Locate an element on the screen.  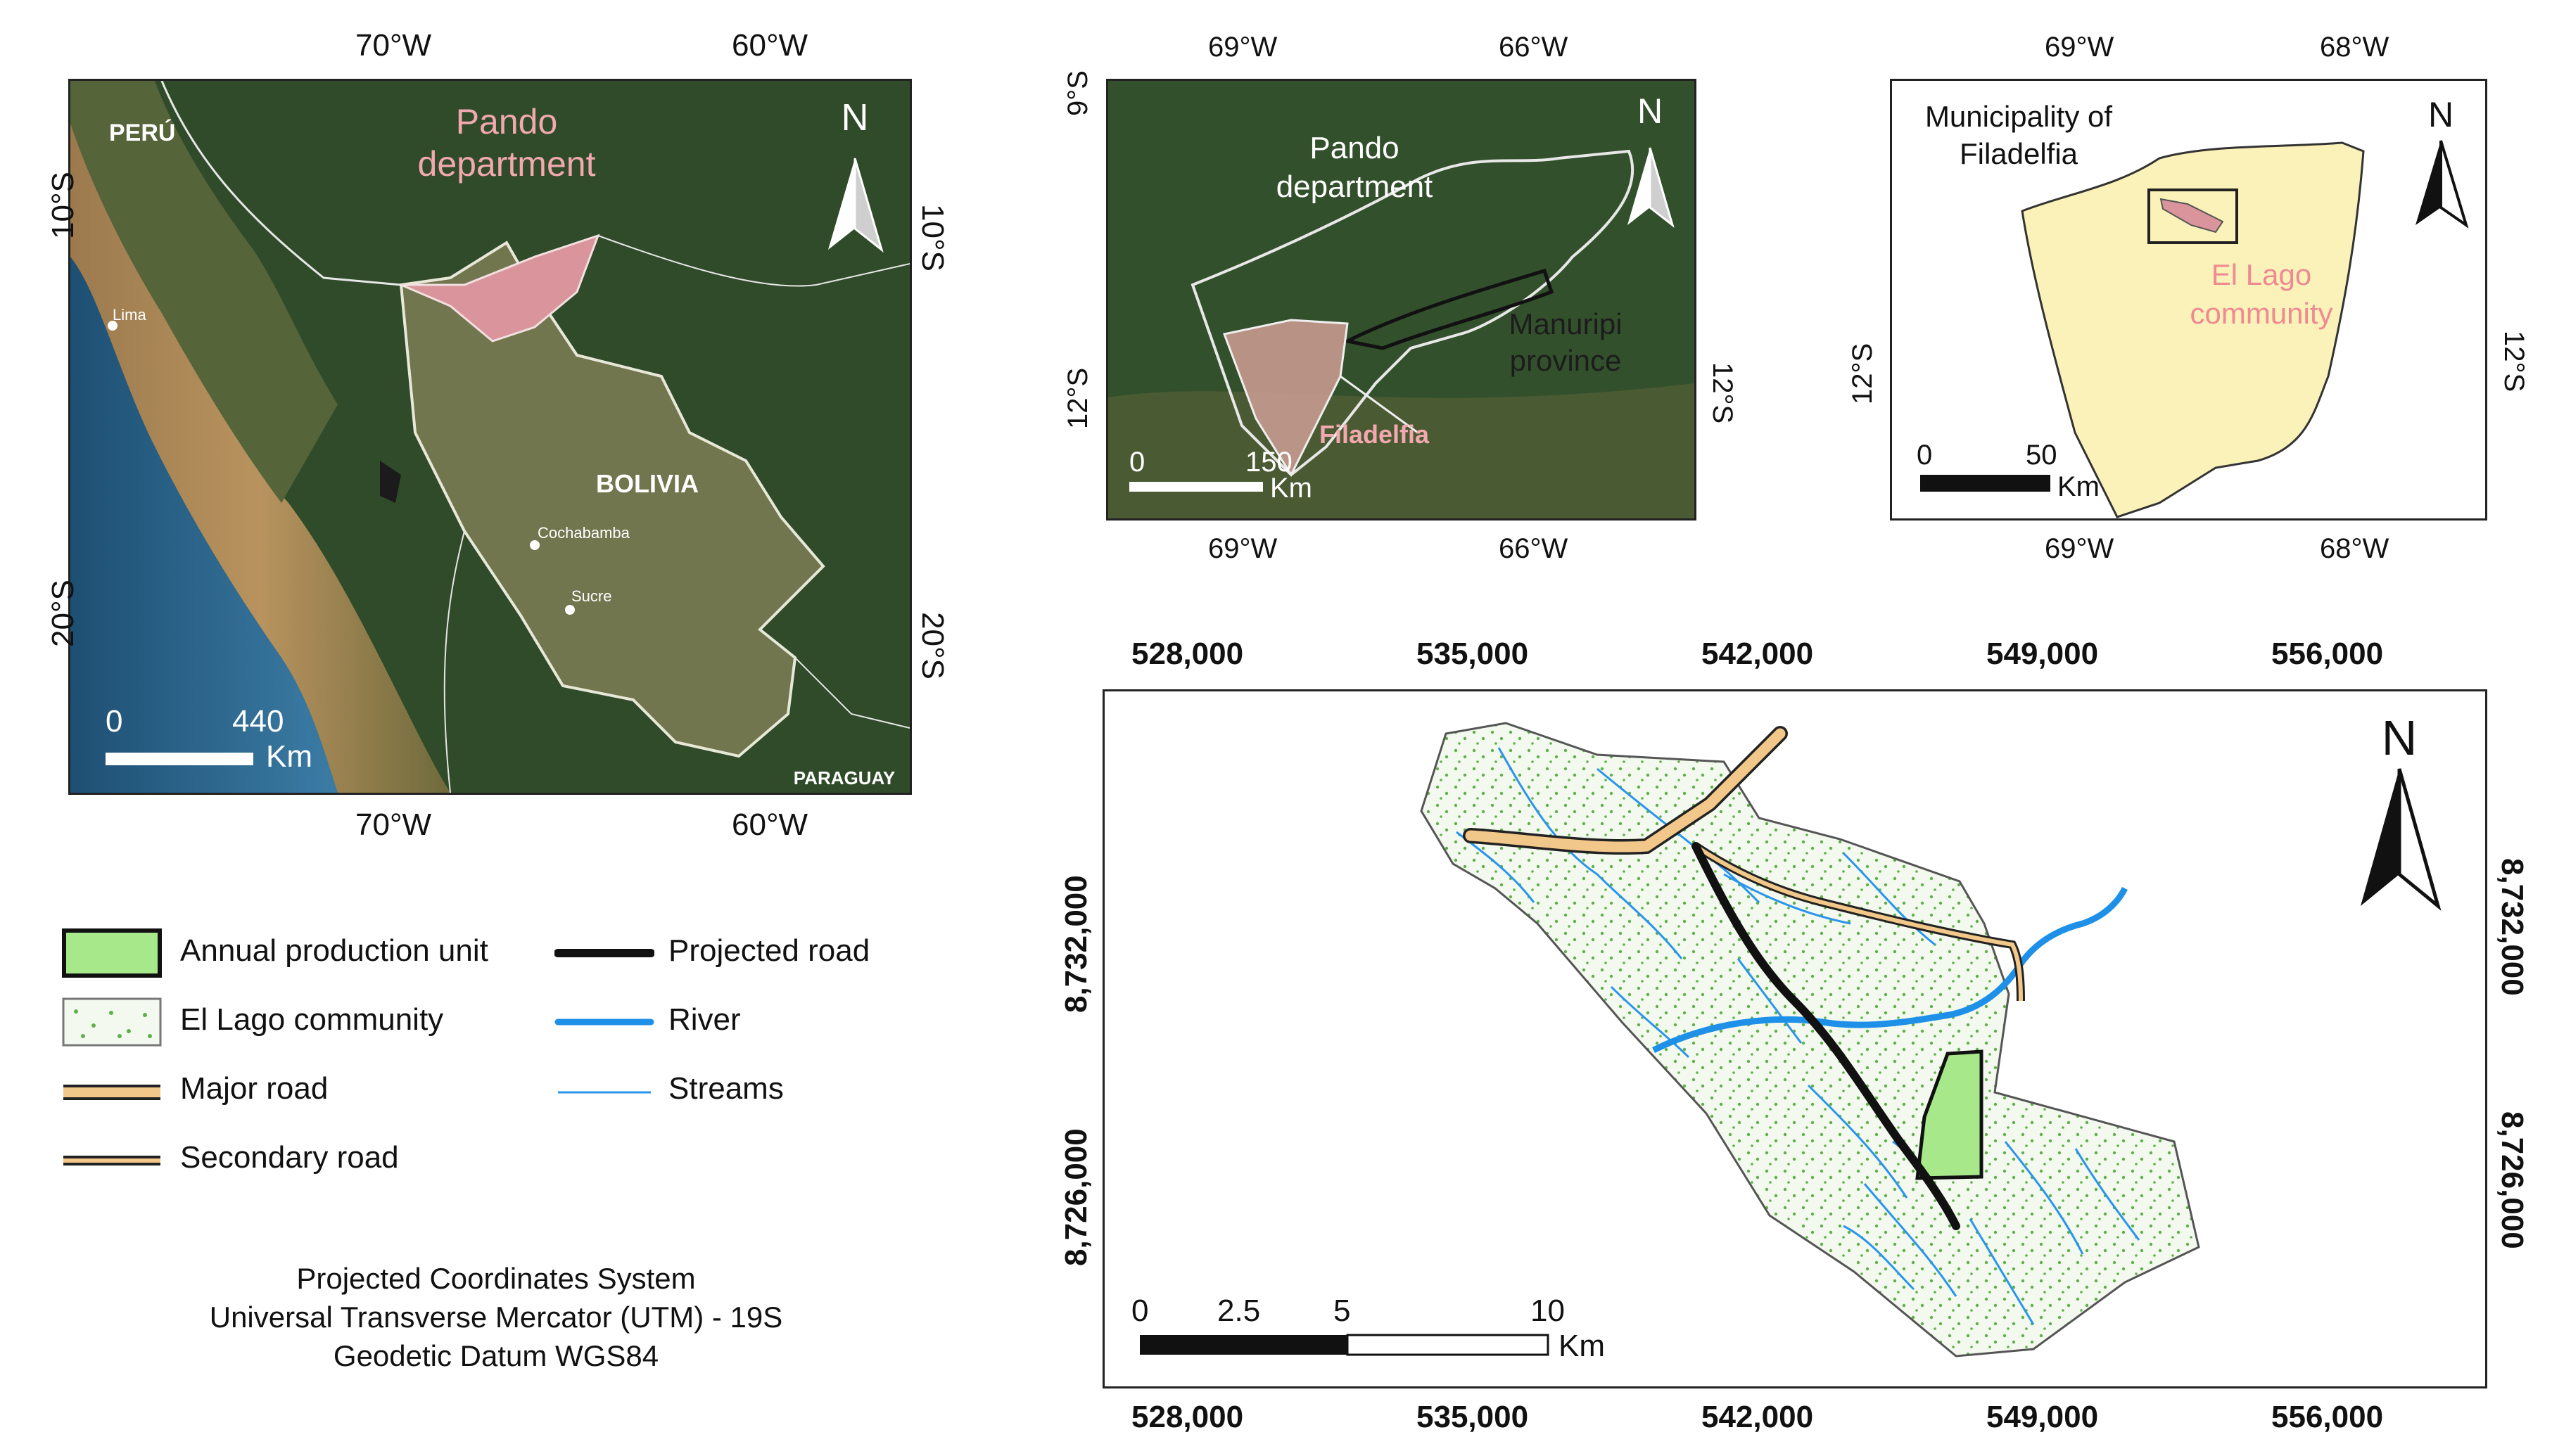
map1-border-paraguay is located at coordinates (852, 693).